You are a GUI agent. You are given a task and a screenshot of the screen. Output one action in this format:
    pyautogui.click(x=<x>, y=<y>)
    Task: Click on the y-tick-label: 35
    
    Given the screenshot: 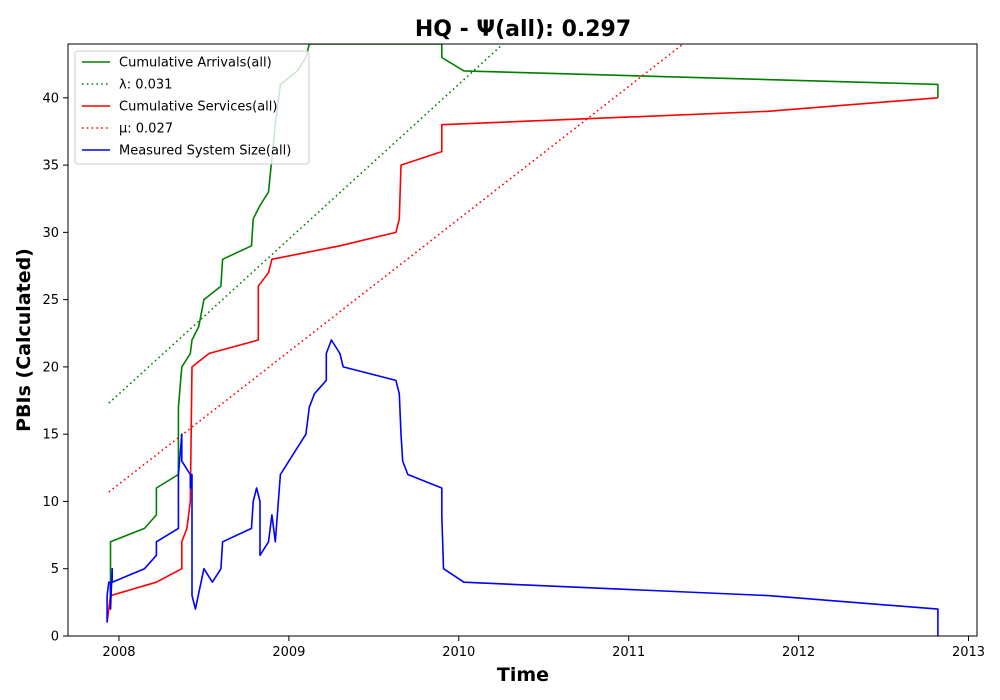 What is the action you would take?
    pyautogui.click(x=50, y=166)
    